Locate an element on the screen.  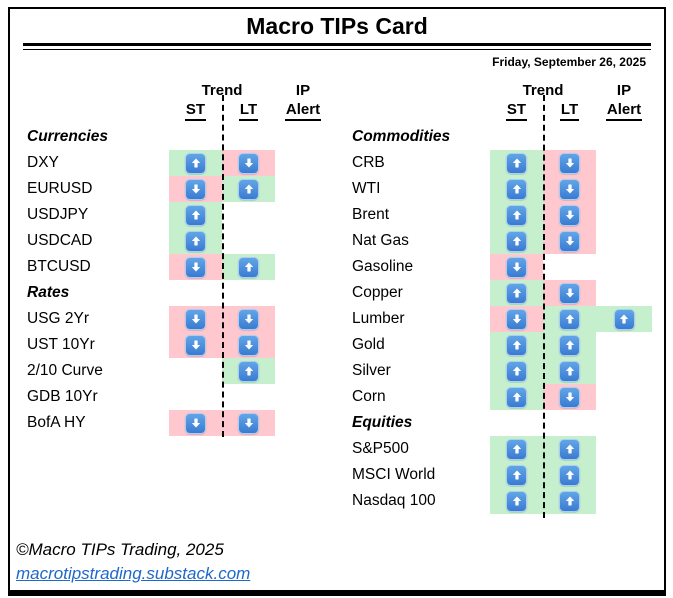
instrument-label: S&P500 is located at coordinates (380, 448).